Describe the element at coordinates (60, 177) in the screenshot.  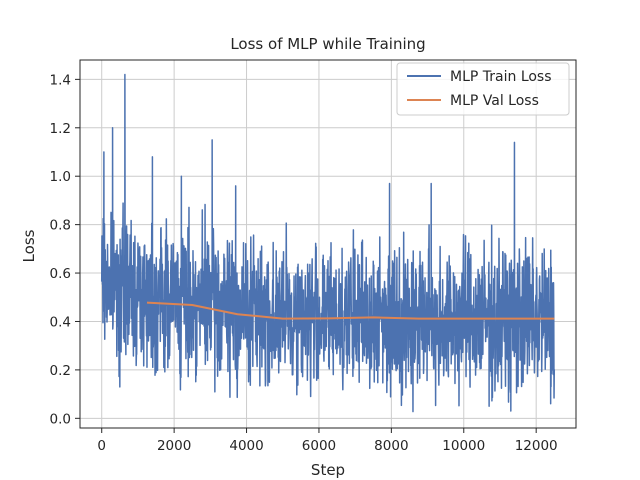
I see `y-tick-label: 1.0` at that location.